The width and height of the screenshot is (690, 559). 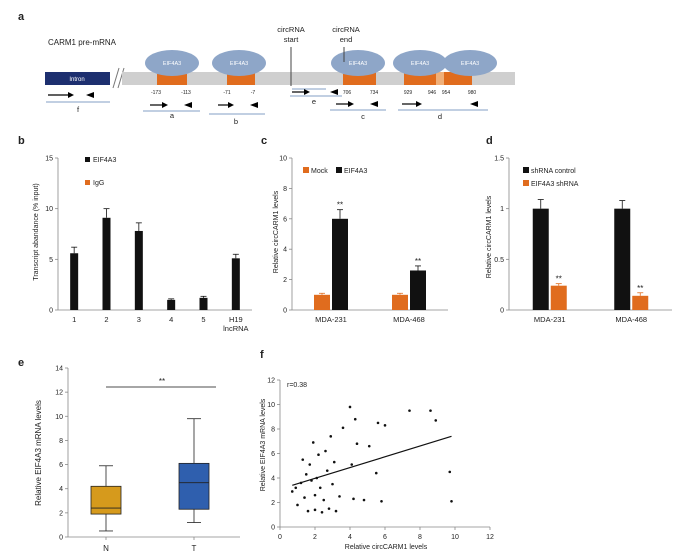 What do you see at coordinates (171, 319) in the screenshot?
I see `x-tick-label: 4` at bounding box center [171, 319].